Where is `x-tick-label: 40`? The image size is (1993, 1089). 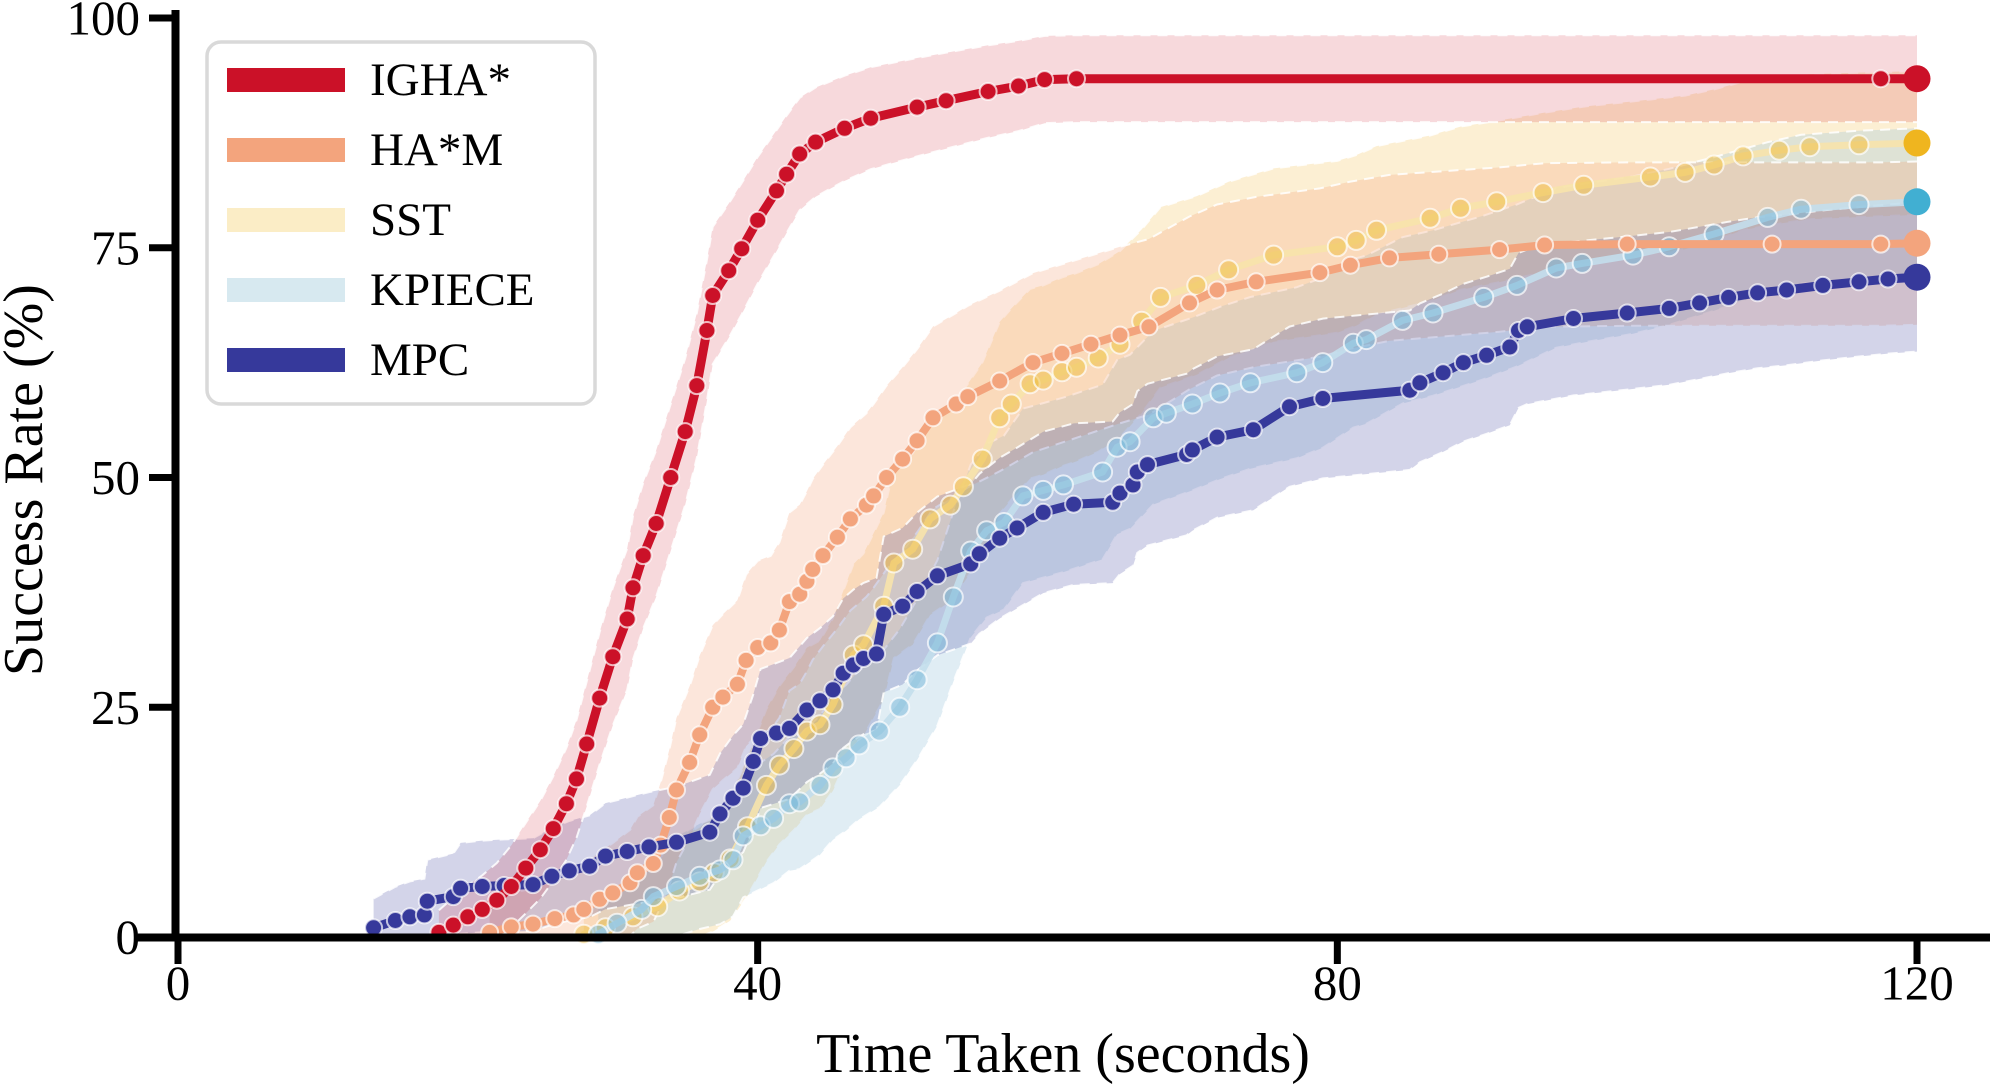 x-tick-label: 40 is located at coordinates (757, 983).